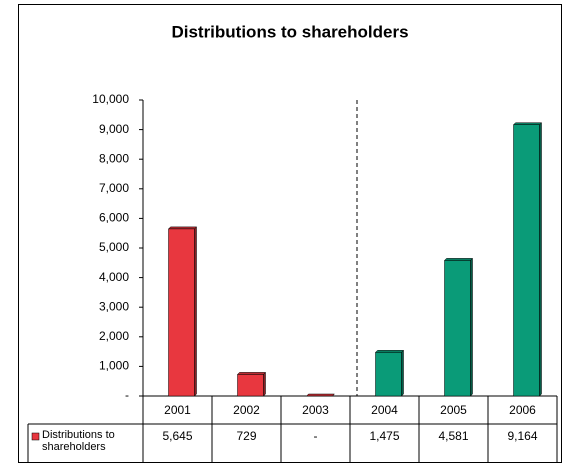 The height and width of the screenshot is (464, 565). Describe the element at coordinates (114, 277) in the screenshot. I see `y-tick-label: 4,000` at that location.